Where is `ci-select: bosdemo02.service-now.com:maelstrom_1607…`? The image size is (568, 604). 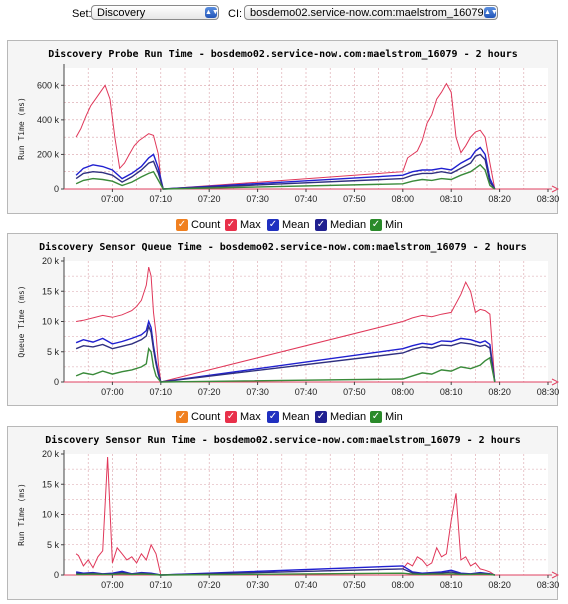 ci-select: bosdemo02.service-now.com:maelstrom_1607… is located at coordinates (371, 12).